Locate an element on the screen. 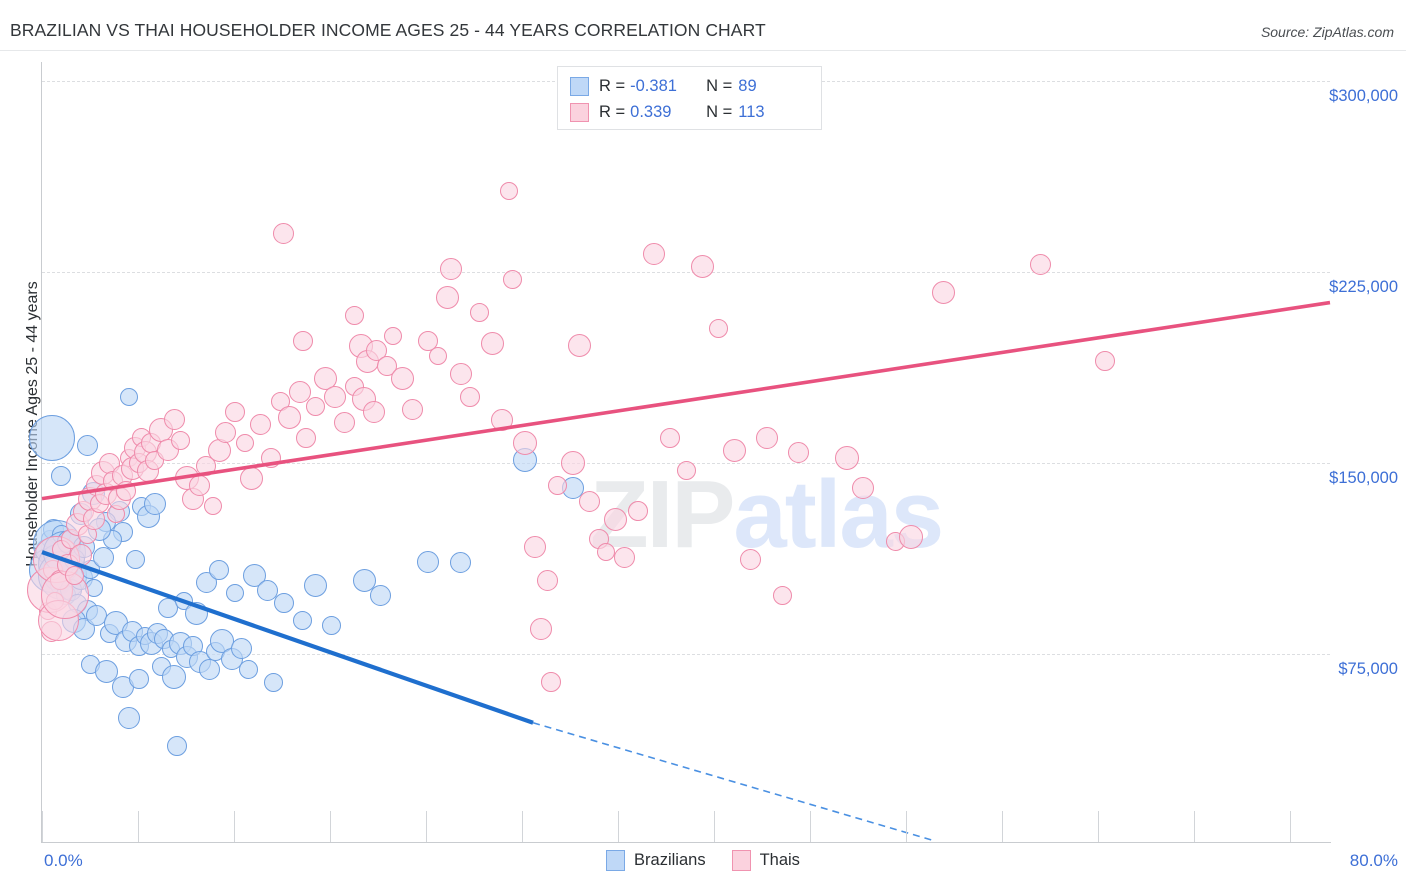 The height and width of the screenshot is (892, 1406). stats-r-label-brazilians: R = is located at coordinates (612, 85).